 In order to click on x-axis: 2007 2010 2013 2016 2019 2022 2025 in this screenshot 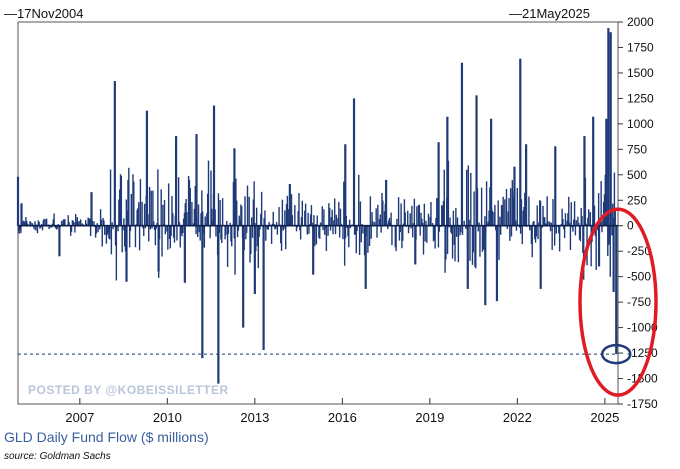, I will do `click(342, 411)`.